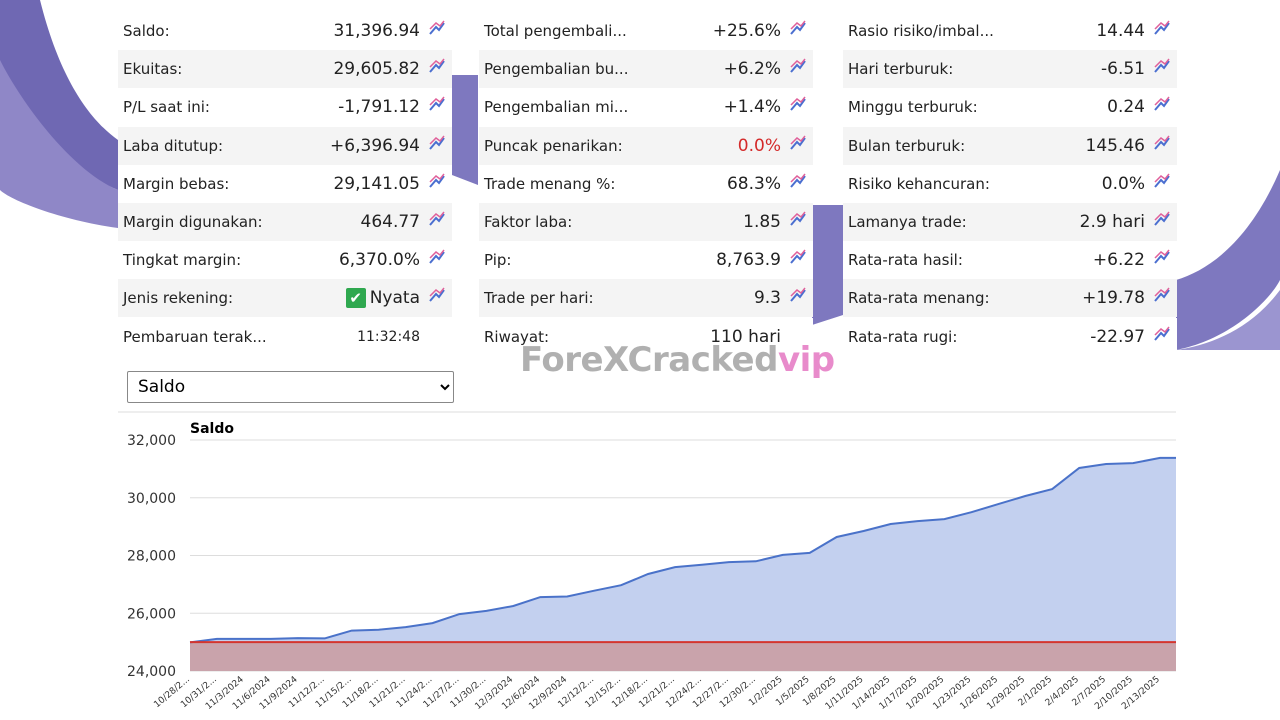  I want to click on stat-row: Pengembalian mi... +1.4%, so click(646, 107).